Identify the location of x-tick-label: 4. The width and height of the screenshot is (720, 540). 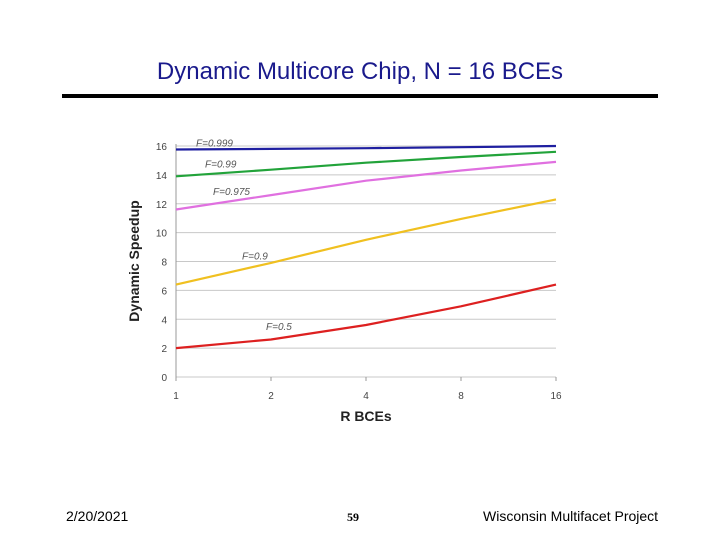
(366, 396).